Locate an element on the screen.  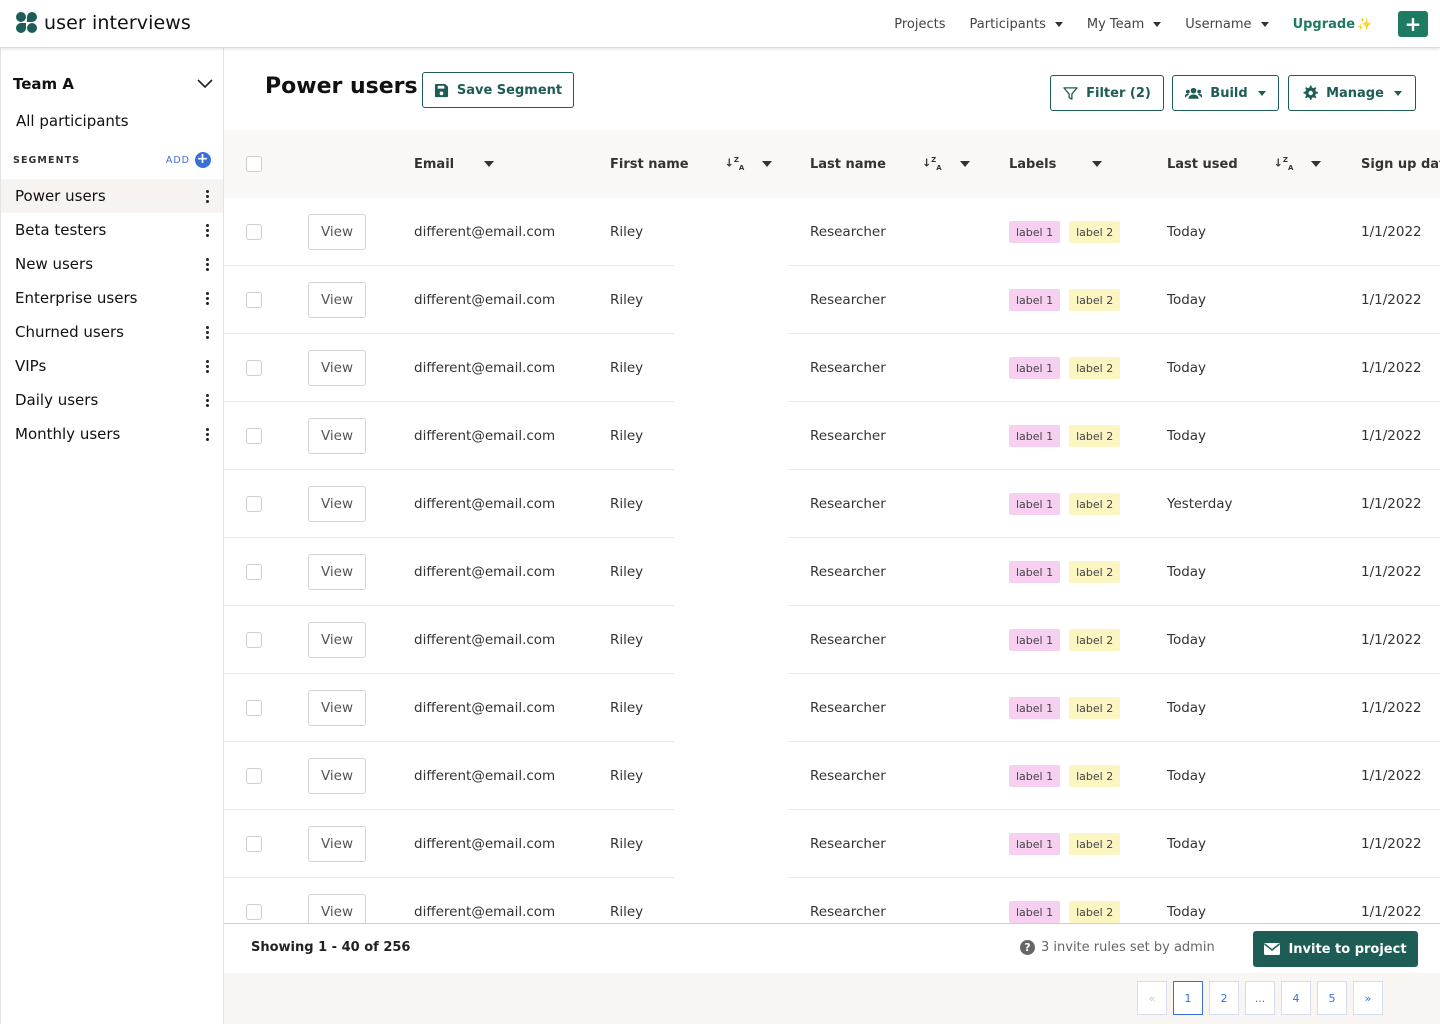
column-sign-up-date: Sign up date is located at coordinates (1400, 164).